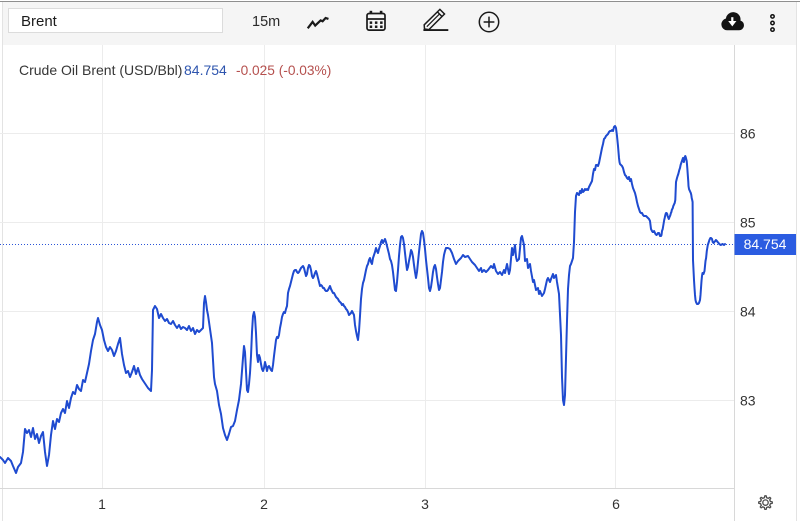  What do you see at coordinates (748, 401) in the screenshot?
I see `svg-text: 83` at bounding box center [748, 401].